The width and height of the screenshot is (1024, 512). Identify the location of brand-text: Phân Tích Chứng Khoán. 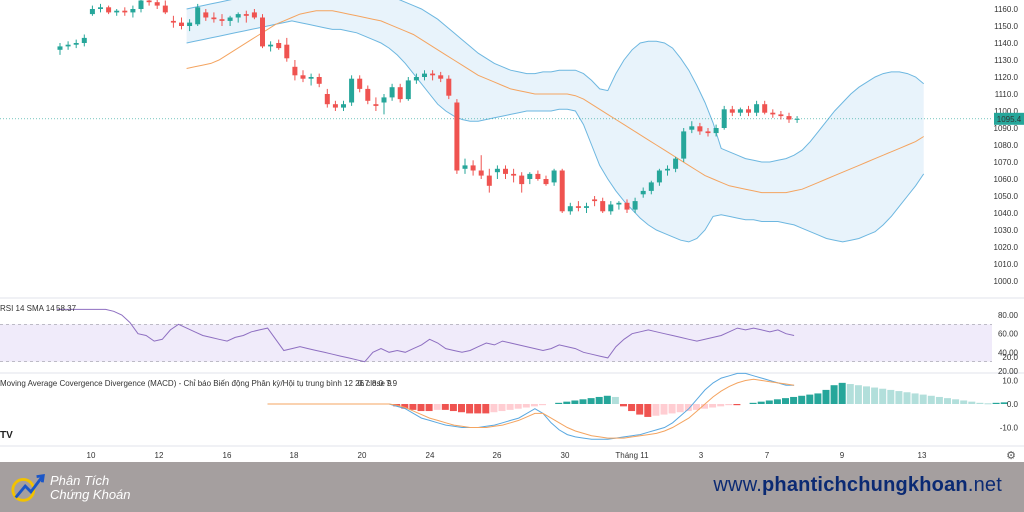
(90, 488).